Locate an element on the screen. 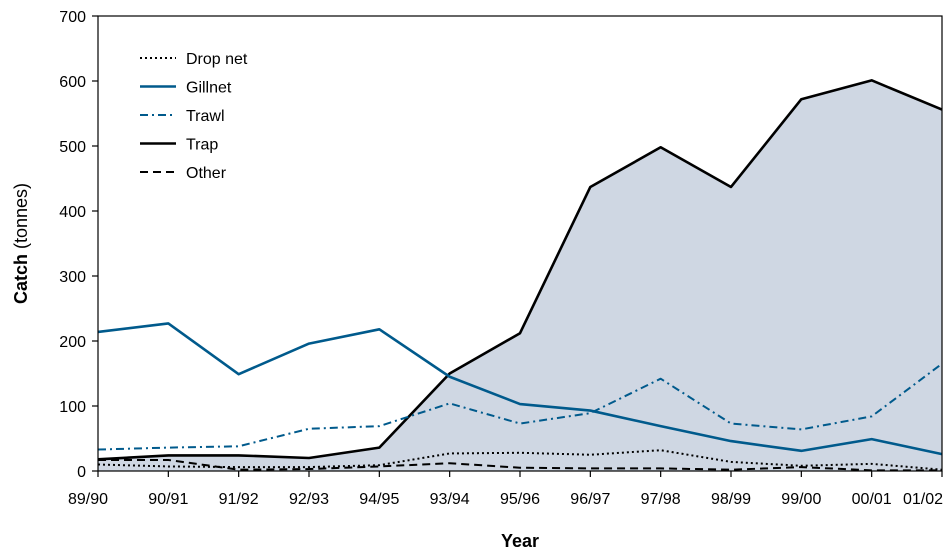  legend-label-gillnet: Gillnet is located at coordinates (209, 88).